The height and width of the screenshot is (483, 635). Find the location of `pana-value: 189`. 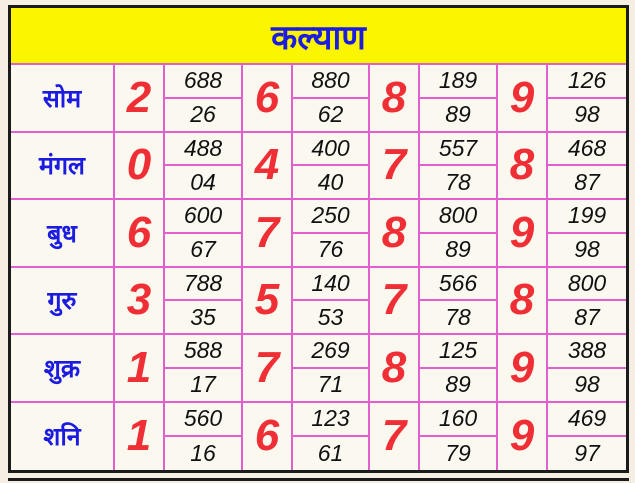

pana-value: 189 is located at coordinates (458, 82).